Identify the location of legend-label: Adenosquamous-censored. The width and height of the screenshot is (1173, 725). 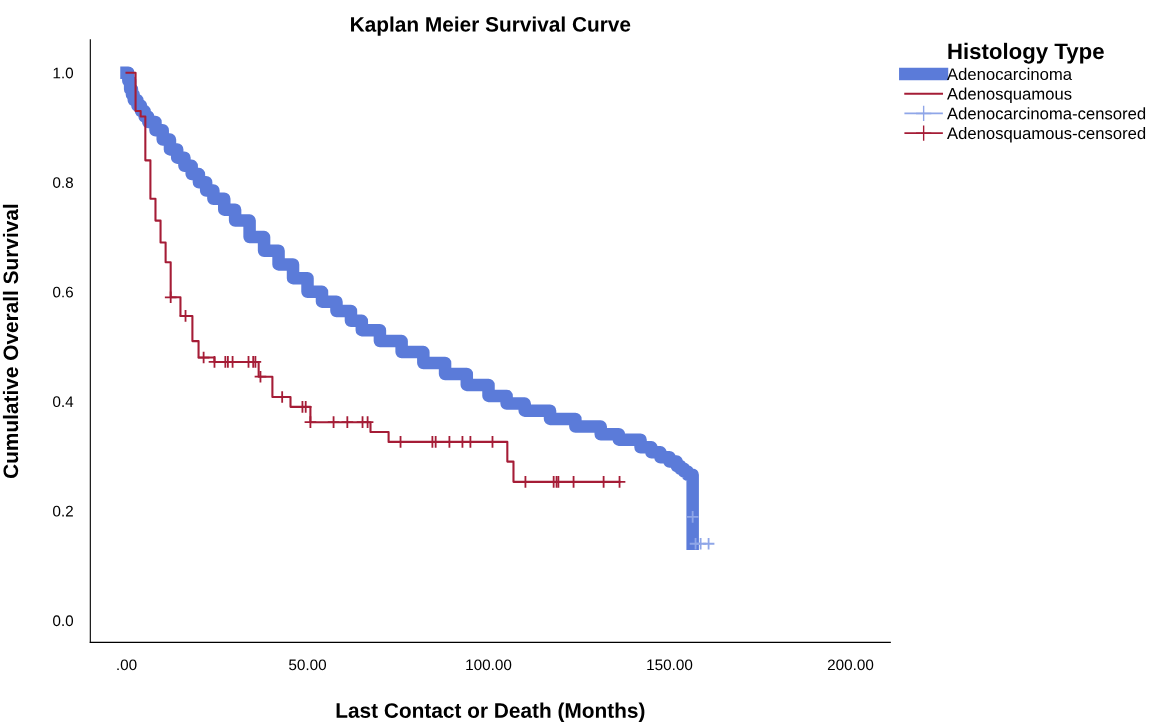
(1046, 134).